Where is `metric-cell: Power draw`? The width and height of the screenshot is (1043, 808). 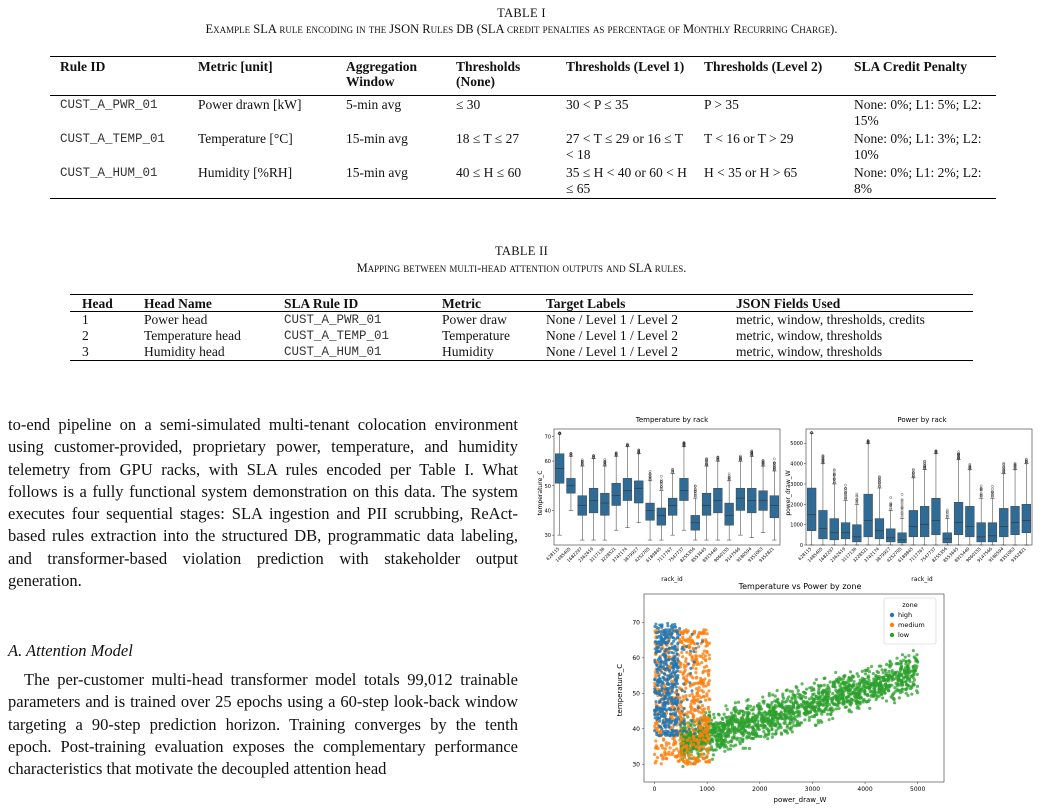 metric-cell: Power draw is located at coordinates (474, 319).